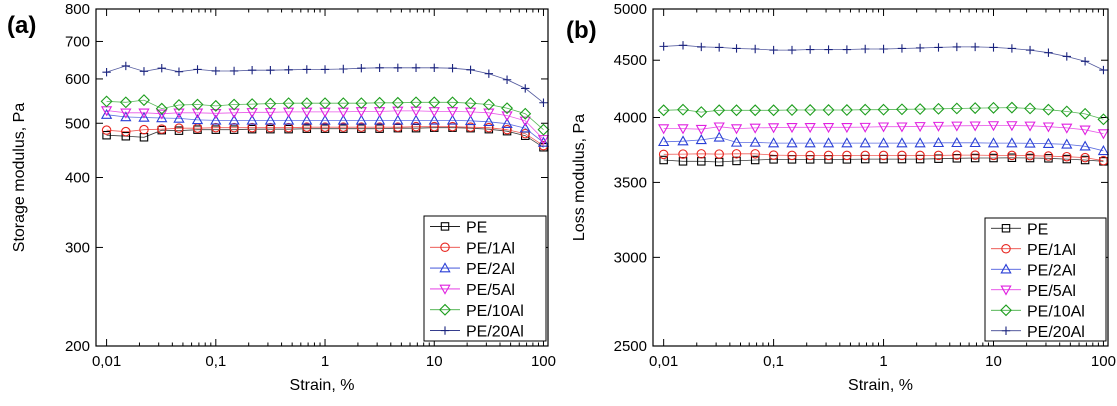  I want to click on series-pe-2al, so click(884, 143).